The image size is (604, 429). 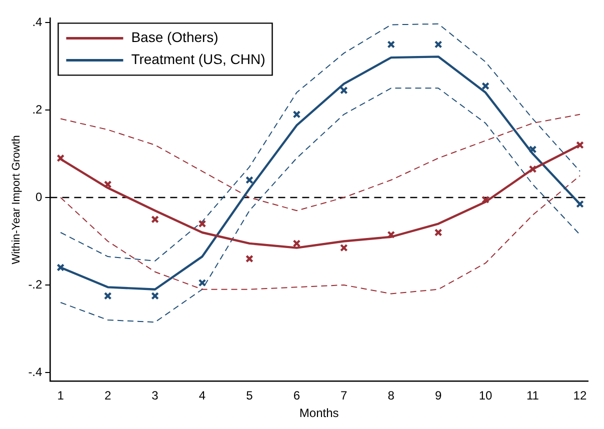 What do you see at coordinates (16, 199) in the screenshot?
I see `y-axis-title: Within-Year Import Growth` at bounding box center [16, 199].